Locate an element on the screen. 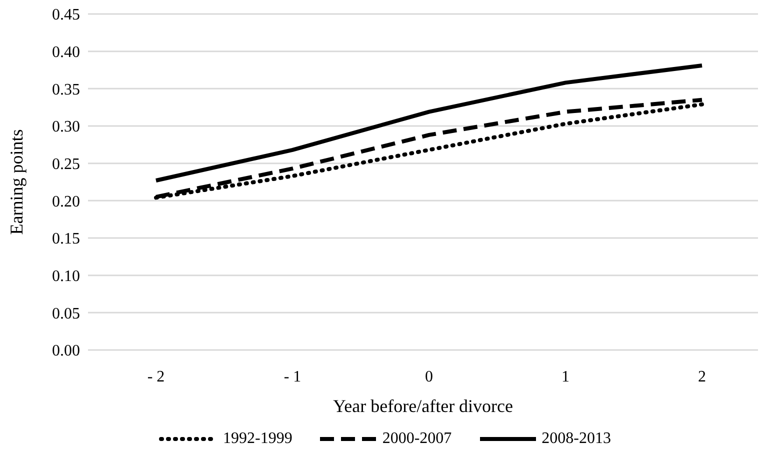 This screenshot has height=455, width=766. x-tick-label: - 2 is located at coordinates (156, 377).